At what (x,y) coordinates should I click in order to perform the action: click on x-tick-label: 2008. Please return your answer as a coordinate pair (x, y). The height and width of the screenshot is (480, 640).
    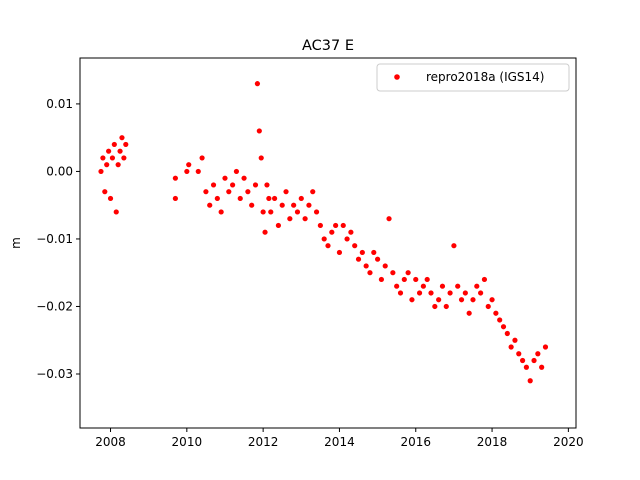
    Looking at the image, I should click on (110, 442).